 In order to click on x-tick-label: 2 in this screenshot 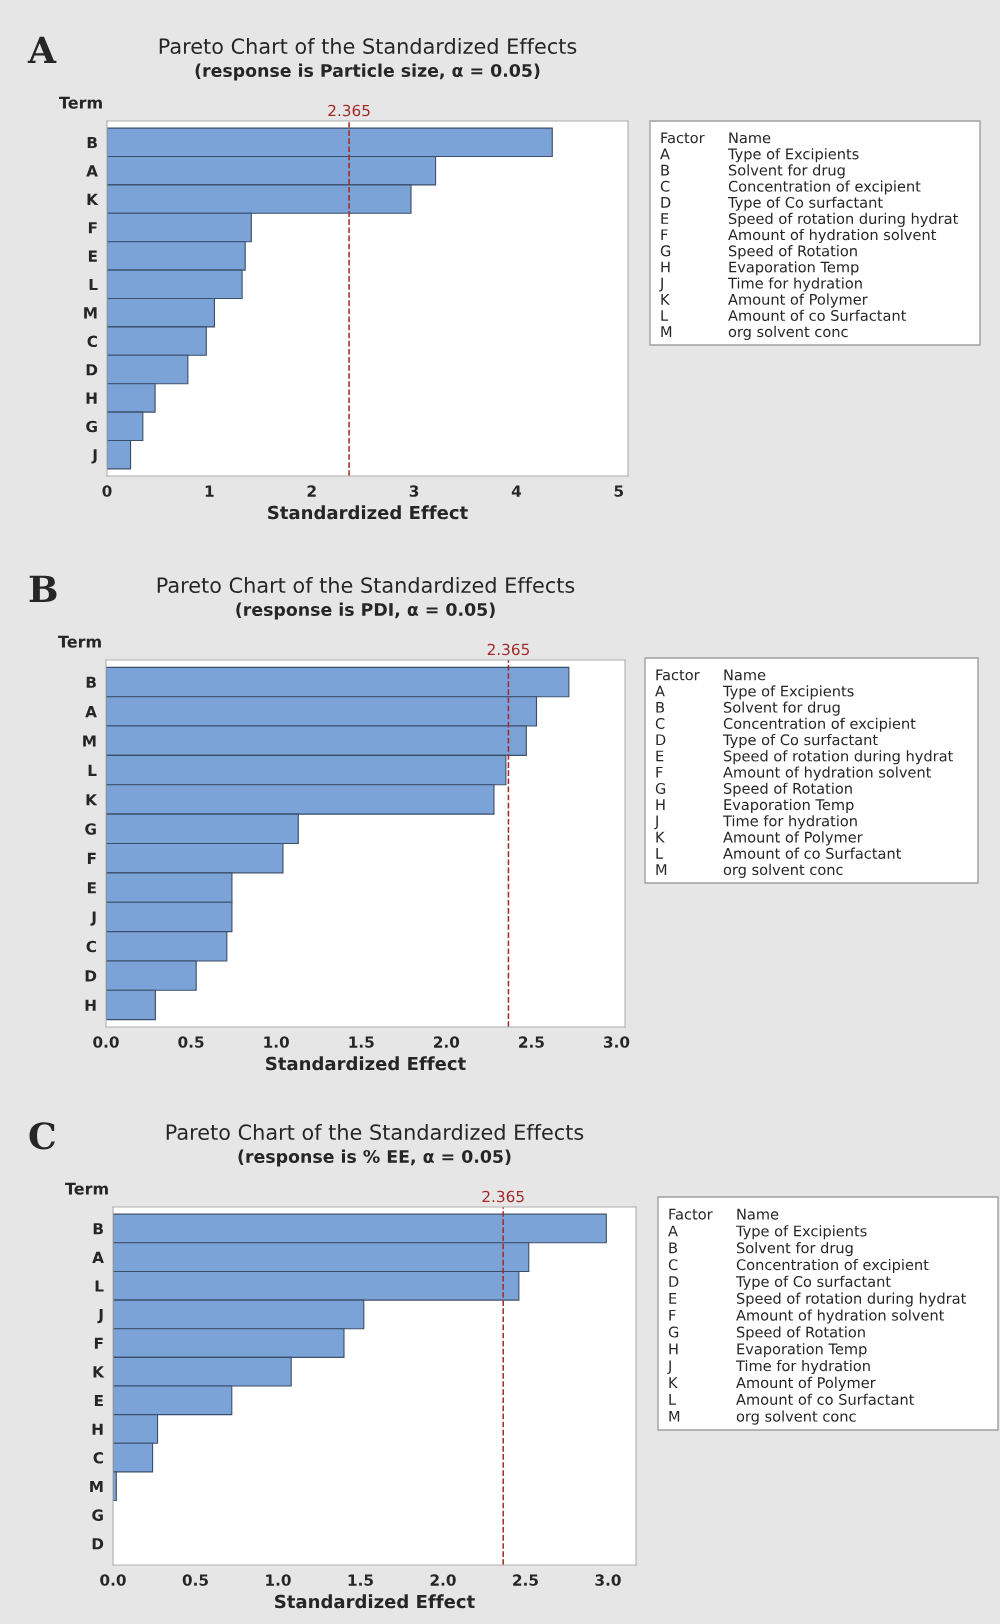, I will do `click(311, 491)`.